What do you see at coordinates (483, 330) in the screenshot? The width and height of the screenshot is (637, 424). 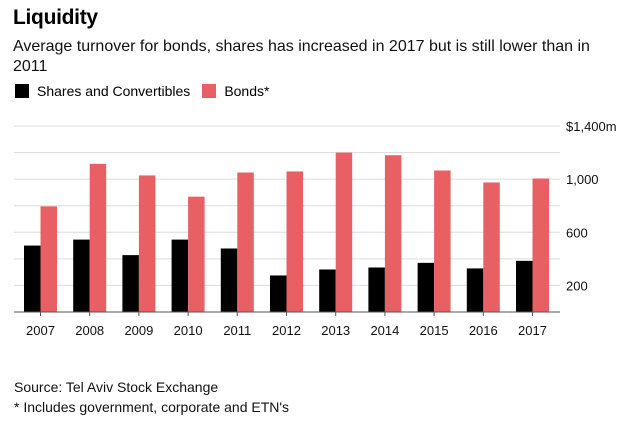 I see `x-tick-label: 2016` at bounding box center [483, 330].